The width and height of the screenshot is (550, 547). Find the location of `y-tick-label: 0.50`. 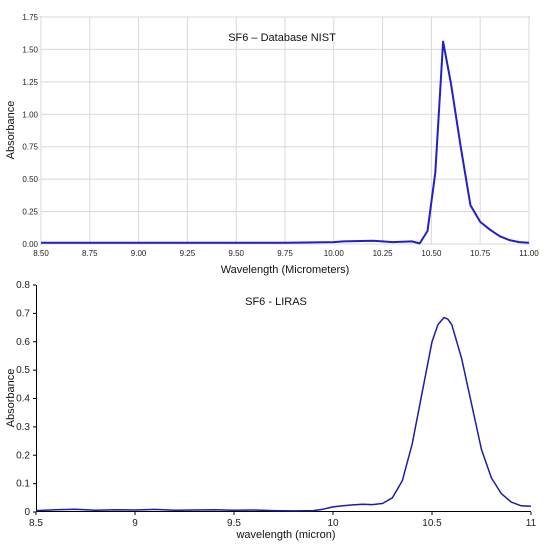

y-tick-label: 0.50 is located at coordinates (30, 179).